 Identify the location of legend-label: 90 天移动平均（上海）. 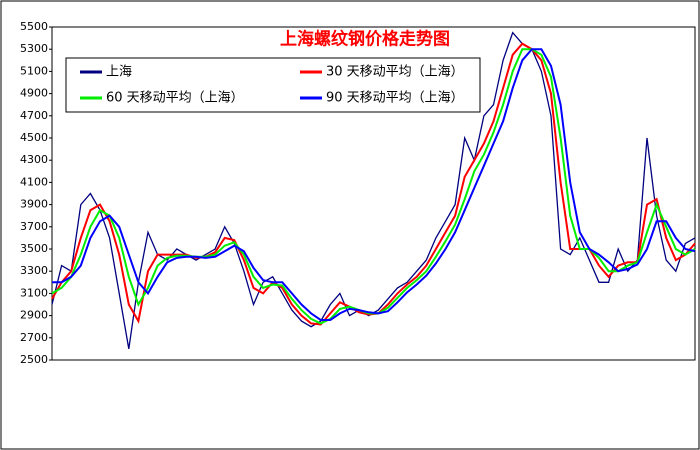
(395, 98).